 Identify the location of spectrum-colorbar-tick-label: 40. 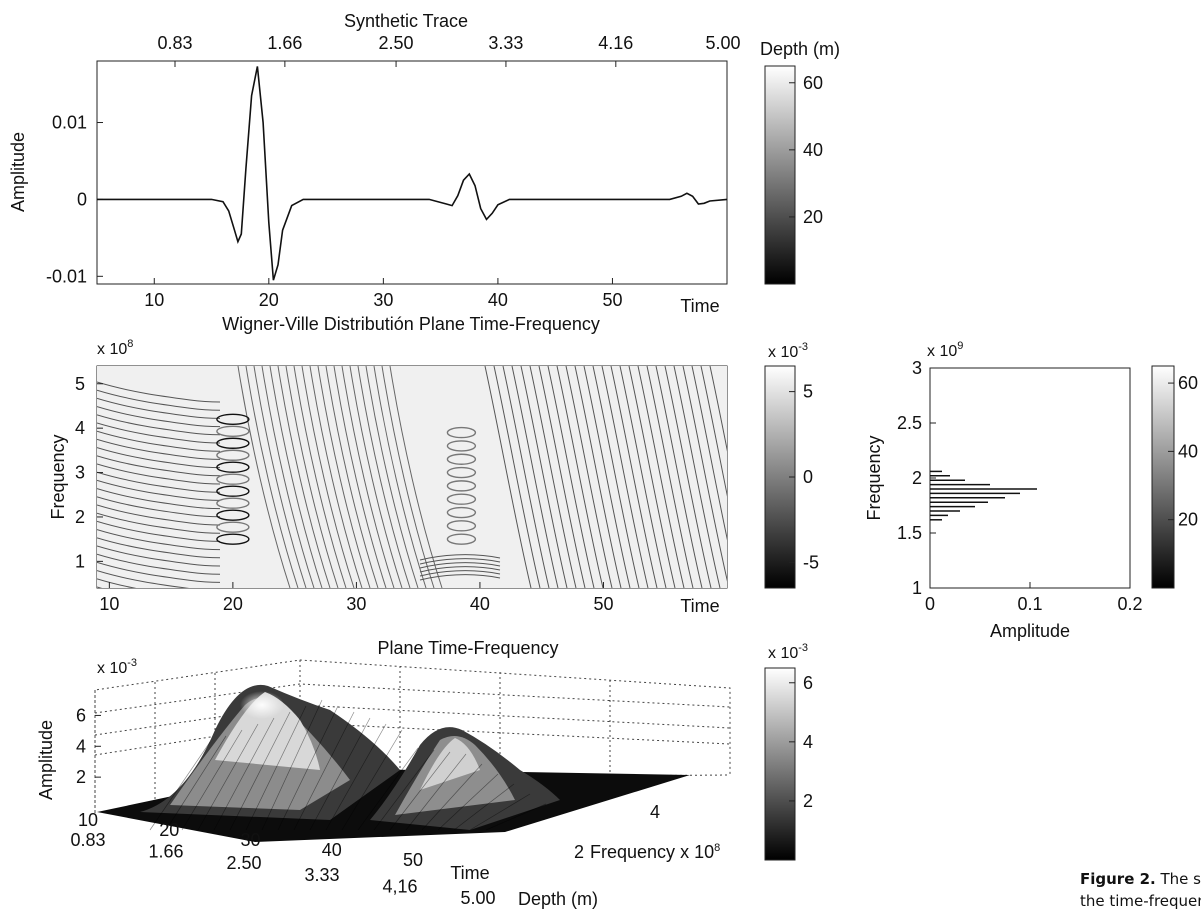
(1188, 451).